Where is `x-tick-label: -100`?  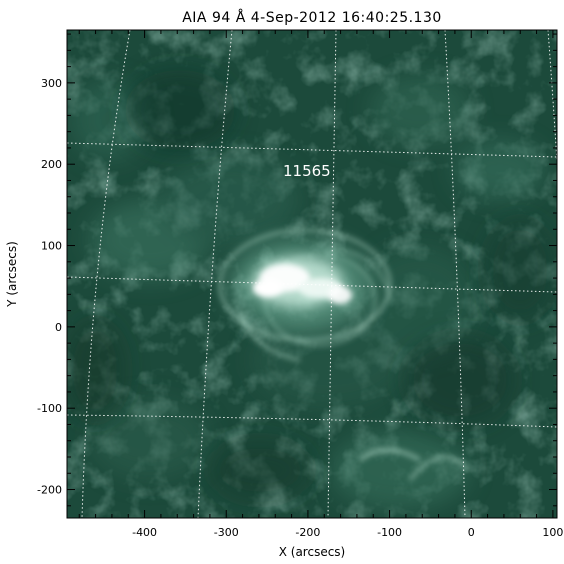 x-tick-label: -100 is located at coordinates (389, 532).